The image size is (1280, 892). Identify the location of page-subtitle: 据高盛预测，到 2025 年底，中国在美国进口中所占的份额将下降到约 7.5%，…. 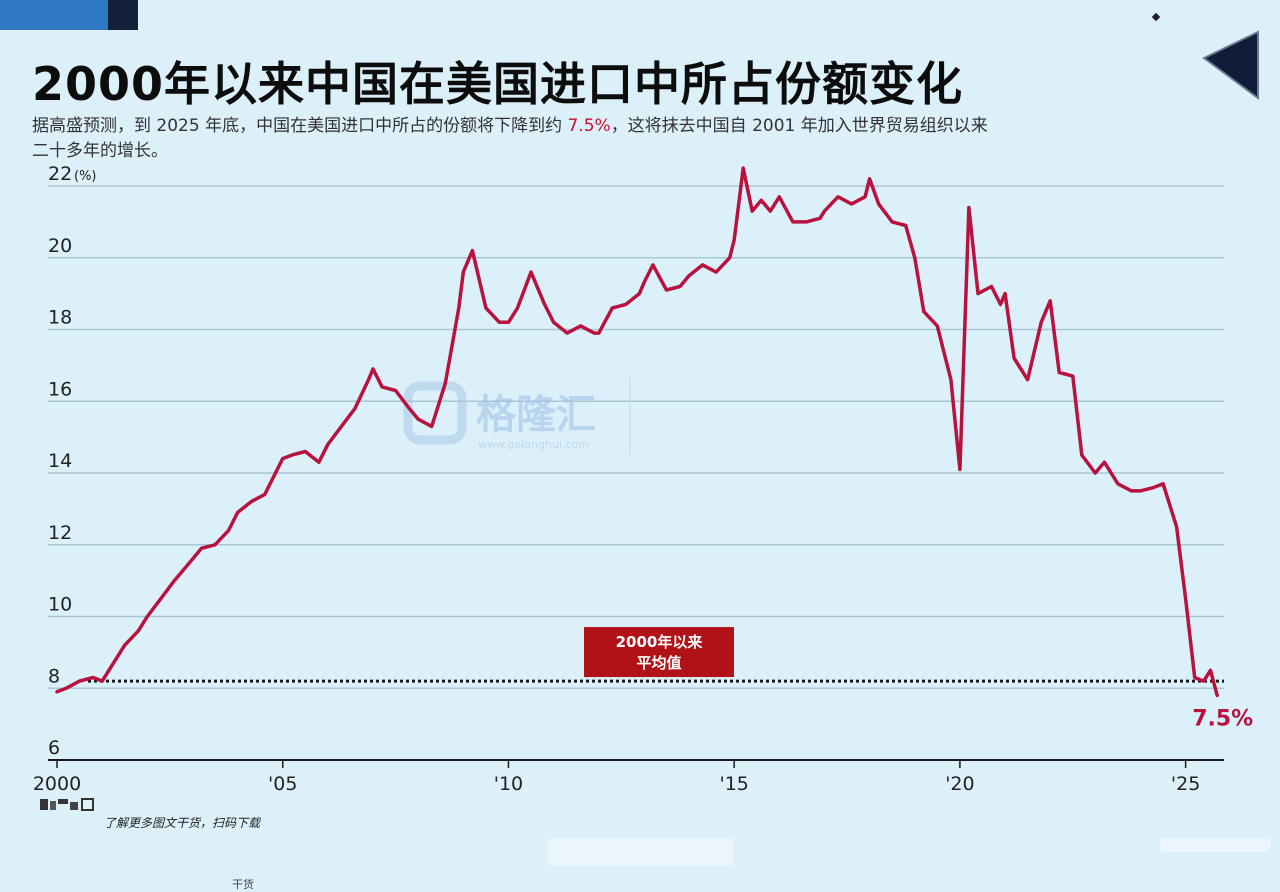
(512, 139).